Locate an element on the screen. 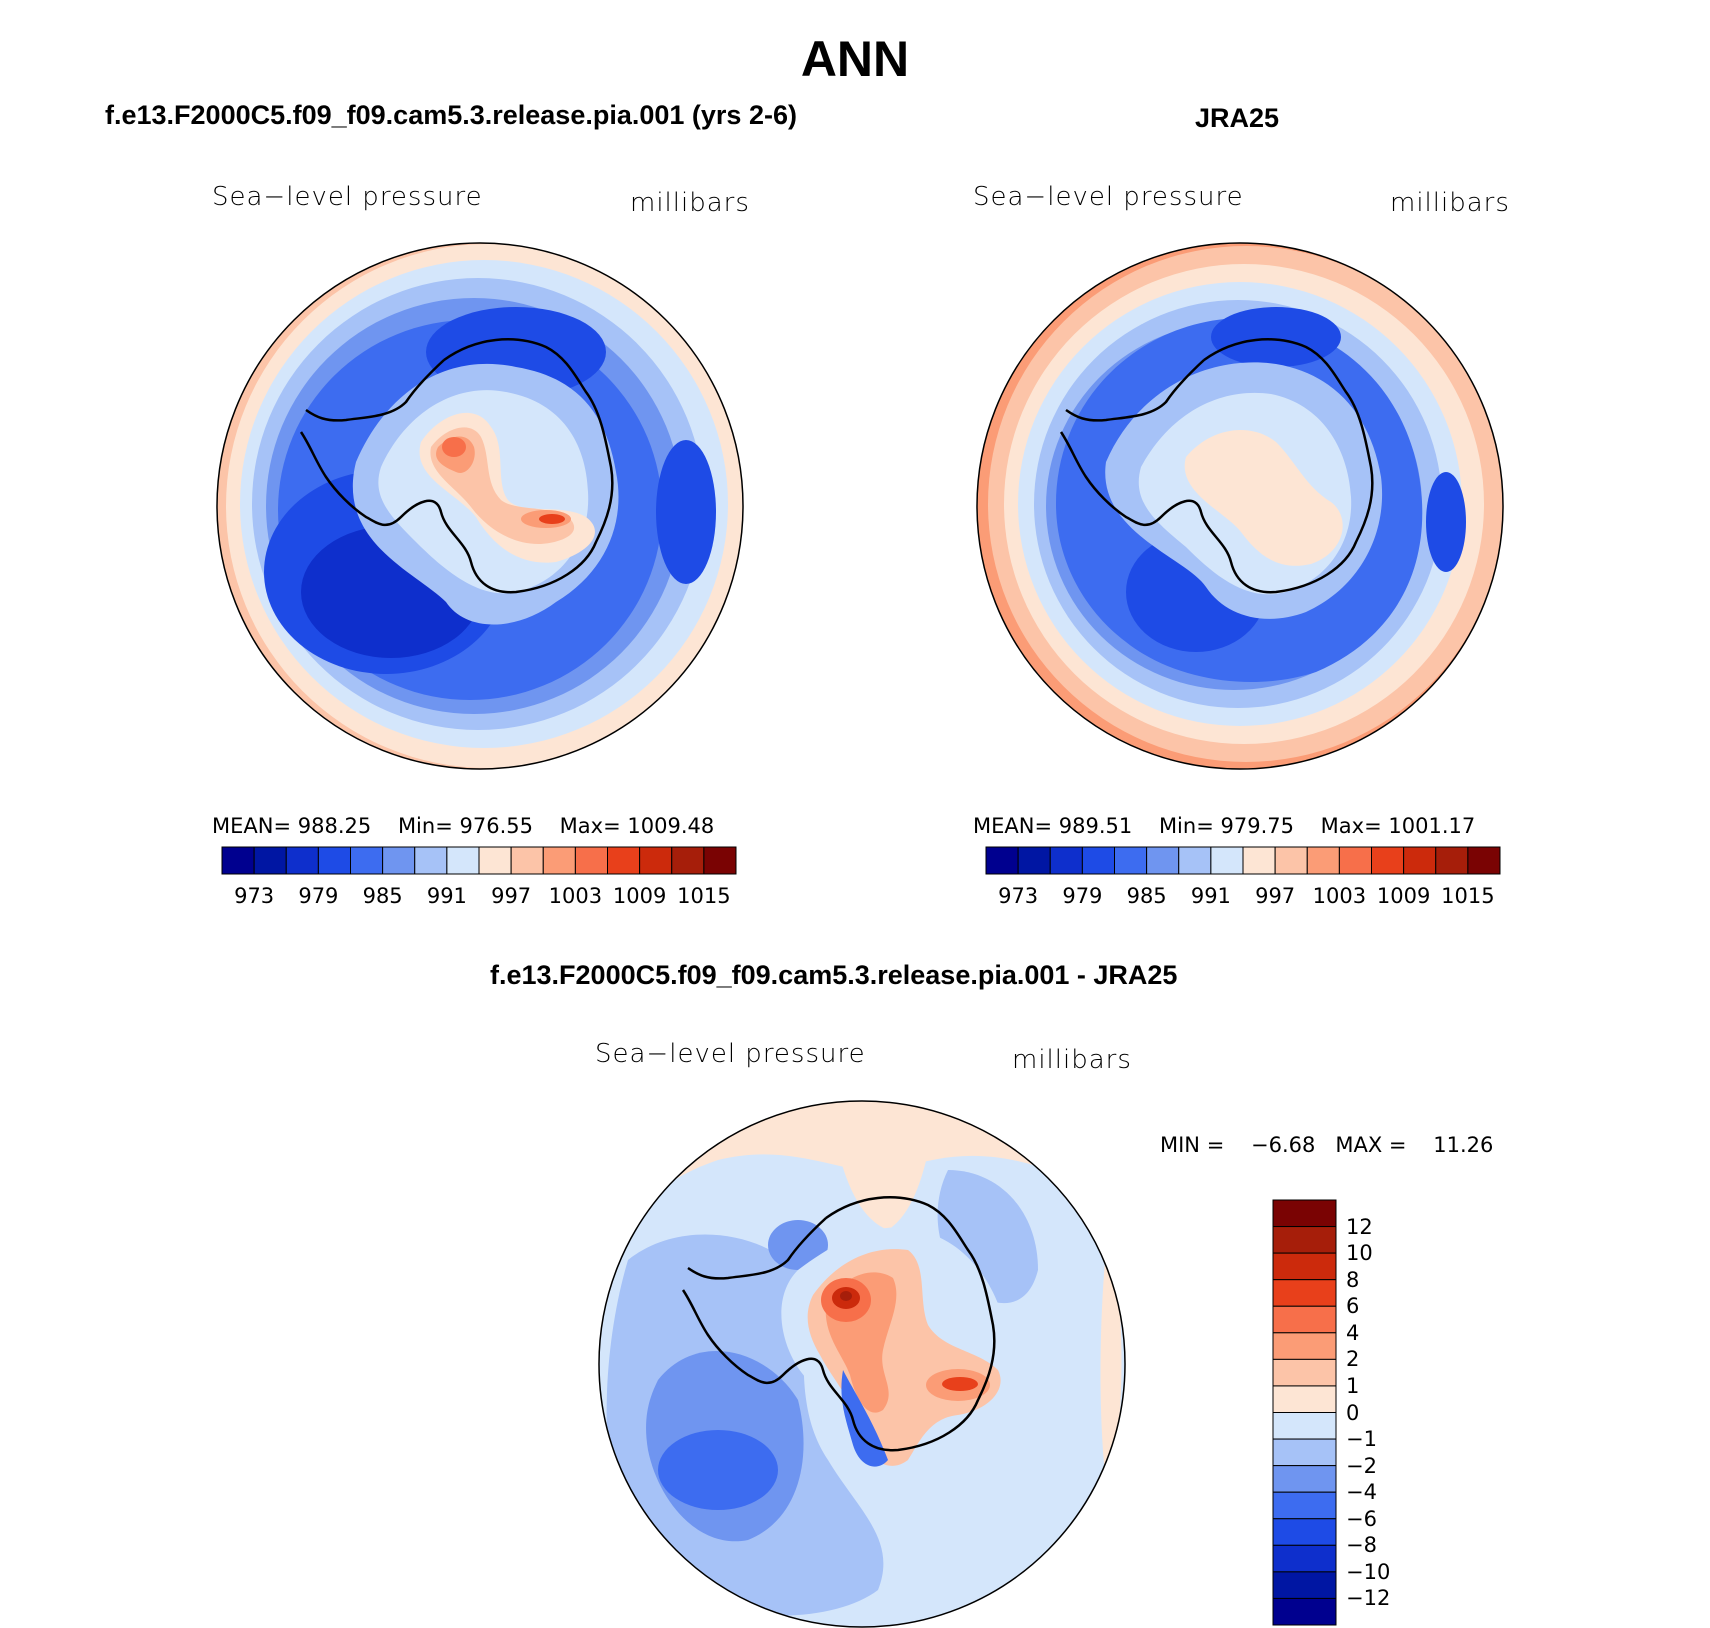 This screenshot has width=1710, height=1628. panel-2-units: millibars is located at coordinates (1450, 203).